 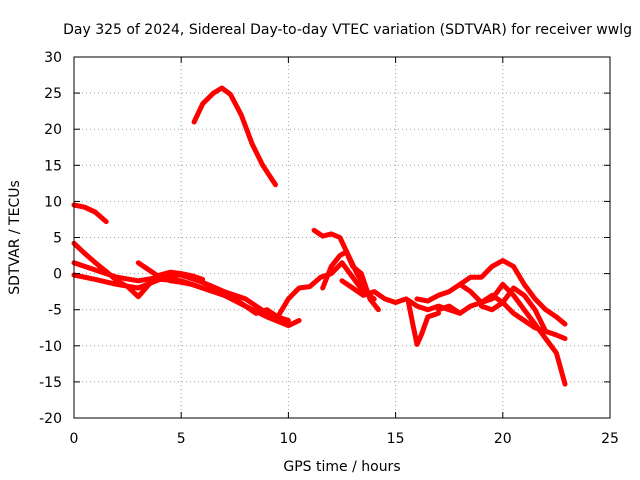 What do you see at coordinates (53, 94) in the screenshot?
I see `y-tick-label: 25` at bounding box center [53, 94].